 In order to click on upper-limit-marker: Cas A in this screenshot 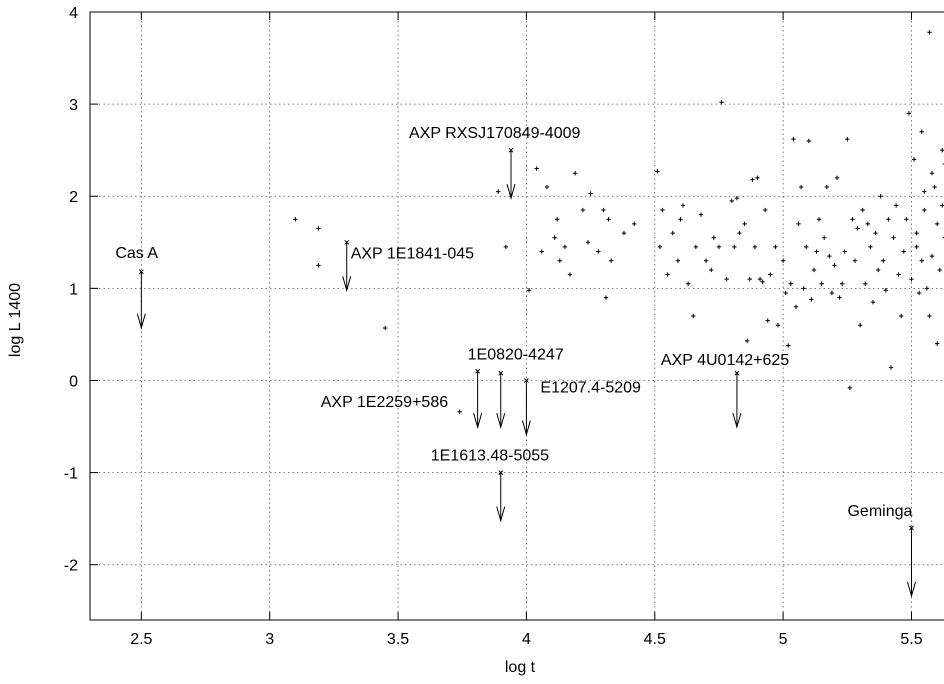, I will do `click(136, 287)`.